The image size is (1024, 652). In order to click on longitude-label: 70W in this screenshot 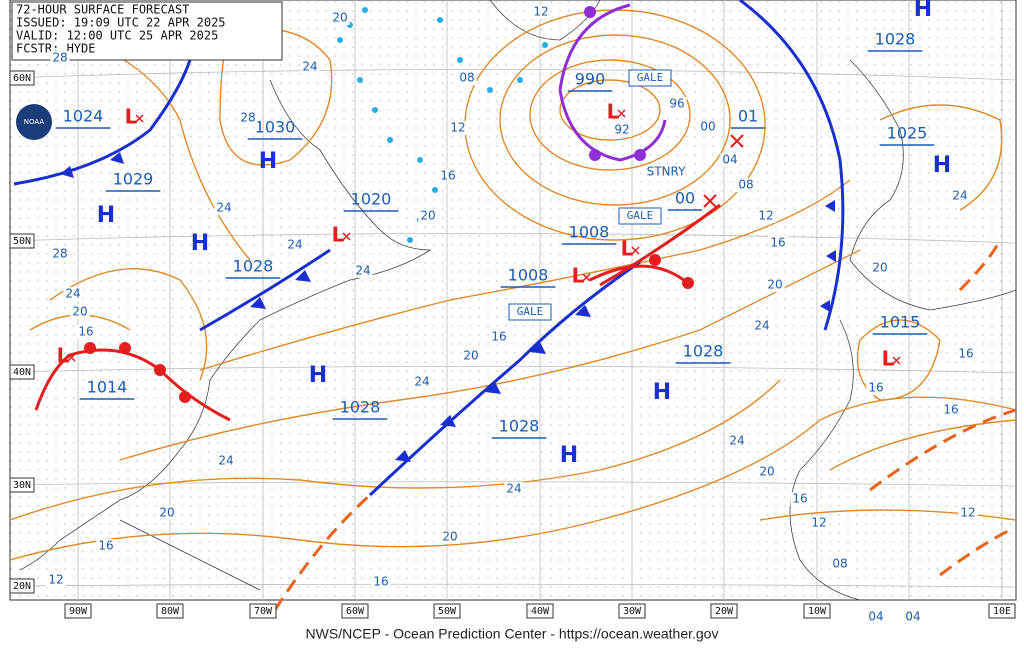, I will do `click(263, 611)`.